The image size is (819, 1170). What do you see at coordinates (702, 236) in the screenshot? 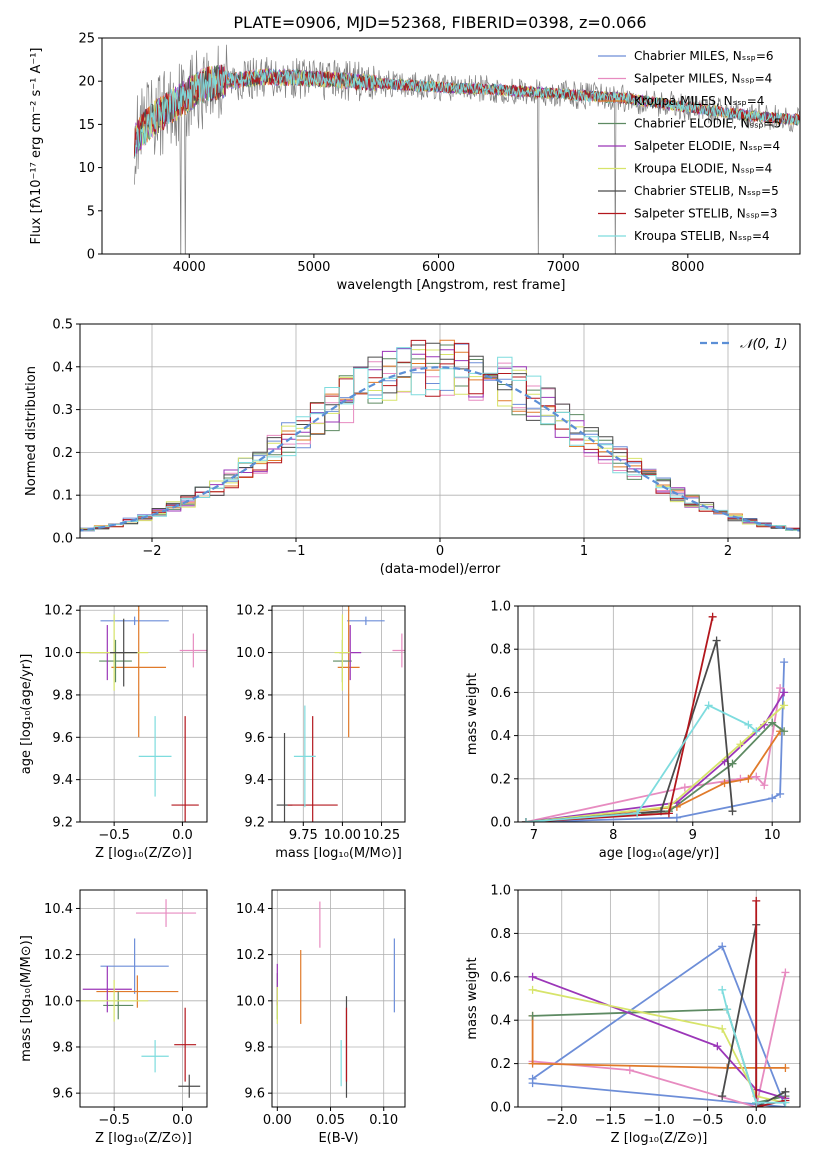
I see `legend-label: Kroupa STELIB, Nₛₛₚ=4` at bounding box center [702, 236].